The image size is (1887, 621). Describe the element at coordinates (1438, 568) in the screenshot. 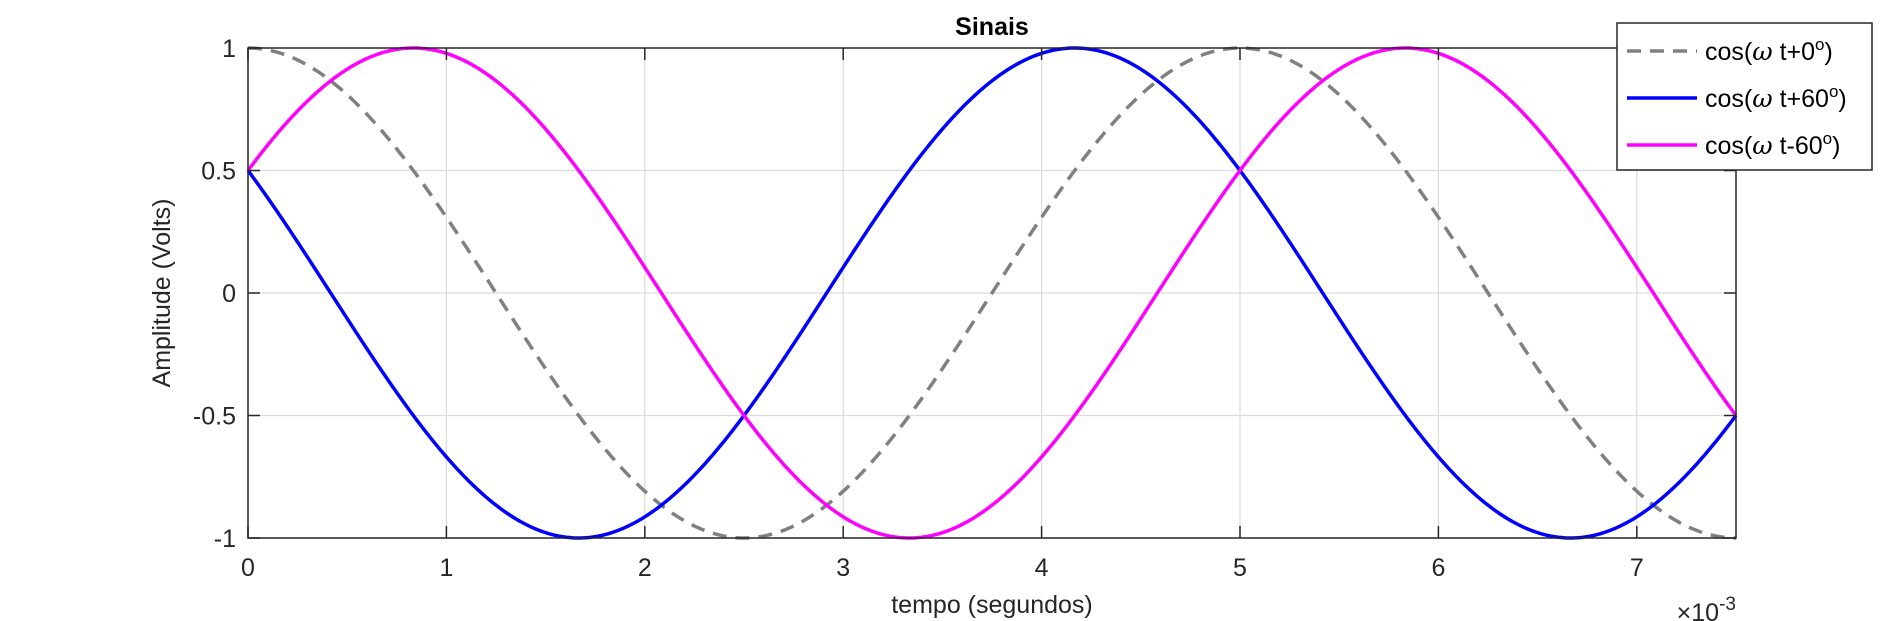

I see `x-tick-label: 6` at that location.